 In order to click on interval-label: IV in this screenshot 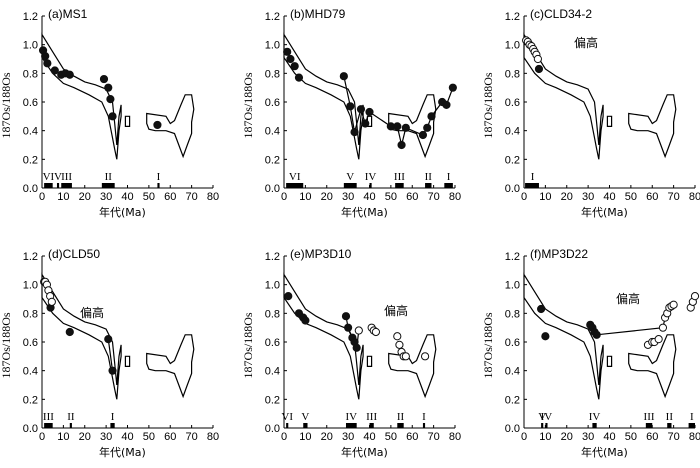, I will do `click(547, 417)`.